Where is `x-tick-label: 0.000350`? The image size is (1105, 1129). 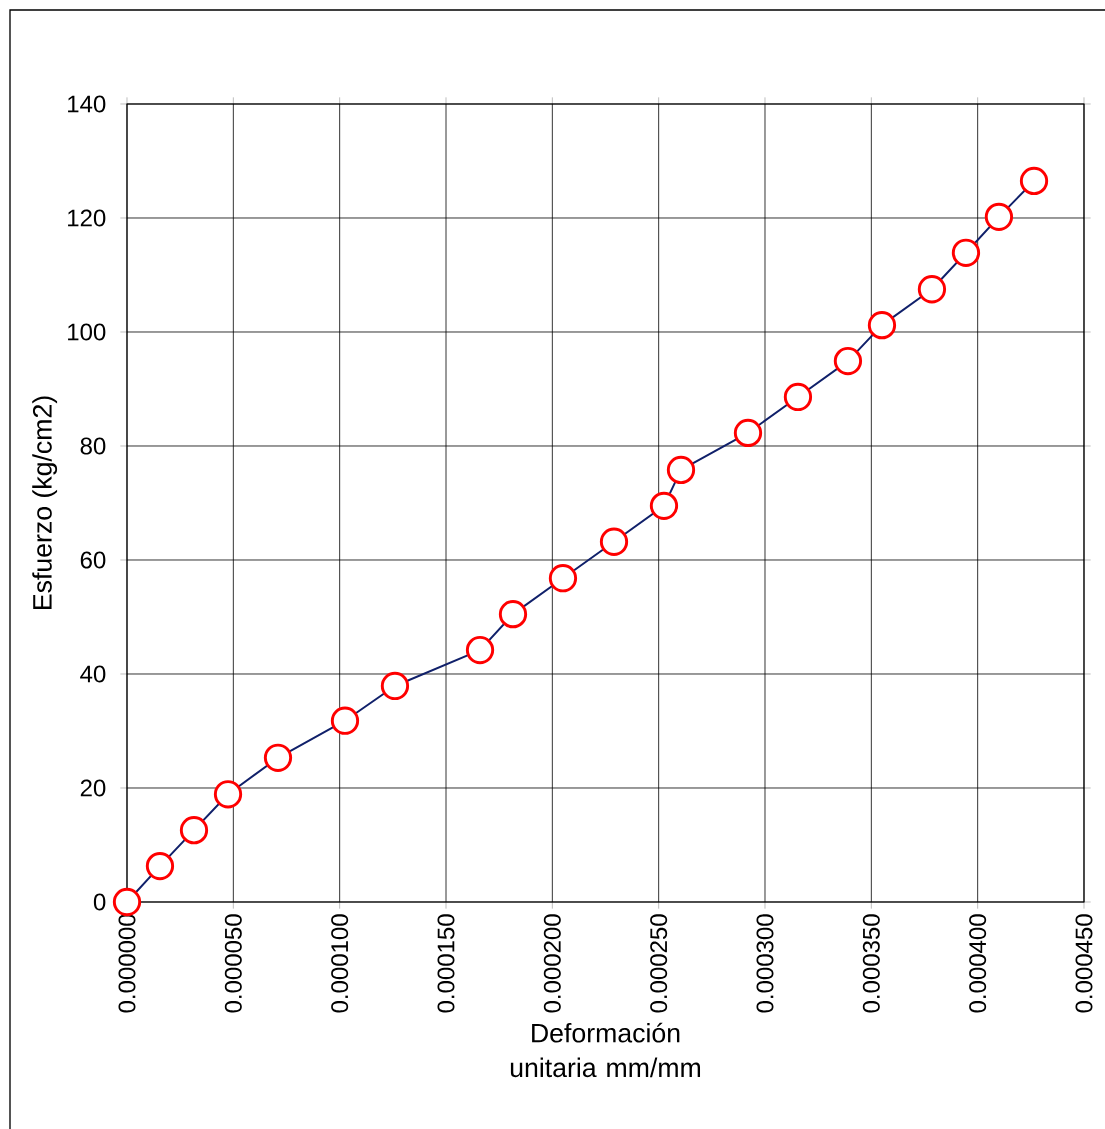
x-tick-label: 0.000350 is located at coordinates (871, 963).